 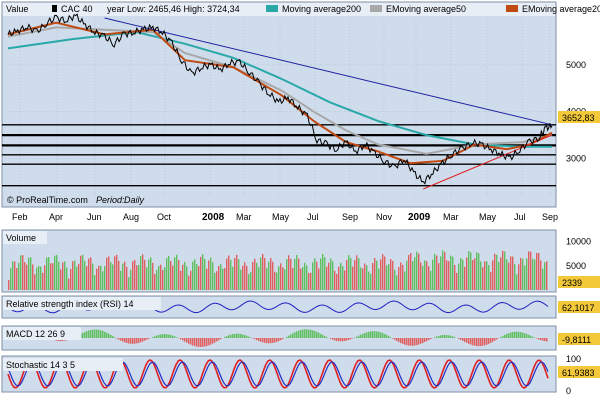 I want to click on volume-title: Volume, so click(x=21, y=238).